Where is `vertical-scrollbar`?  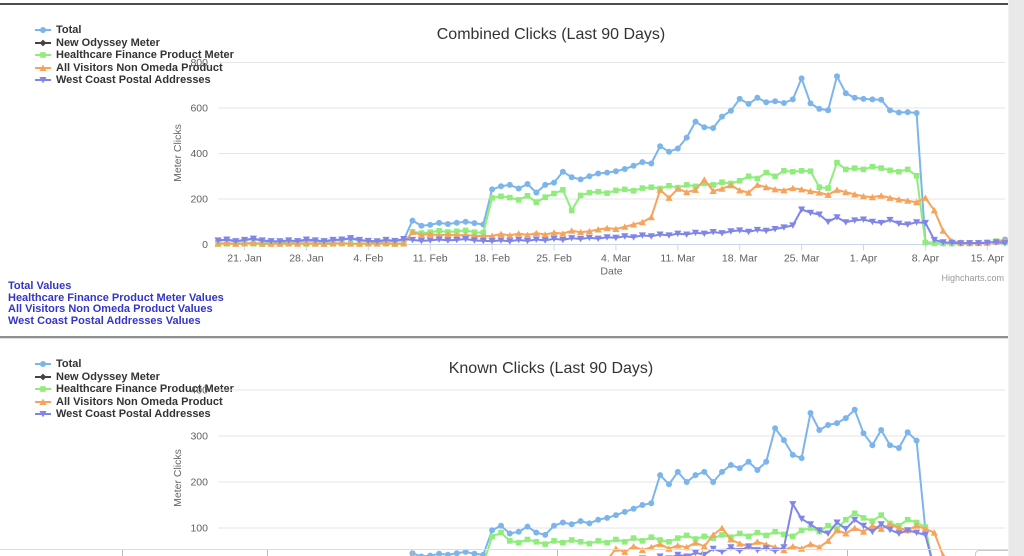
vertical-scrollbar is located at coordinates (1016, 278).